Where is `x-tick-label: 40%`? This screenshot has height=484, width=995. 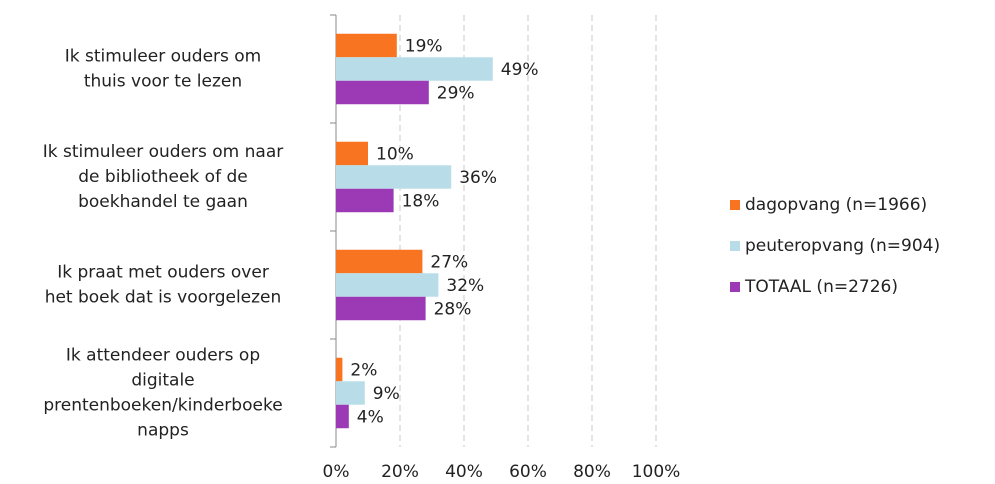 x-tick-label: 40% is located at coordinates (464, 472).